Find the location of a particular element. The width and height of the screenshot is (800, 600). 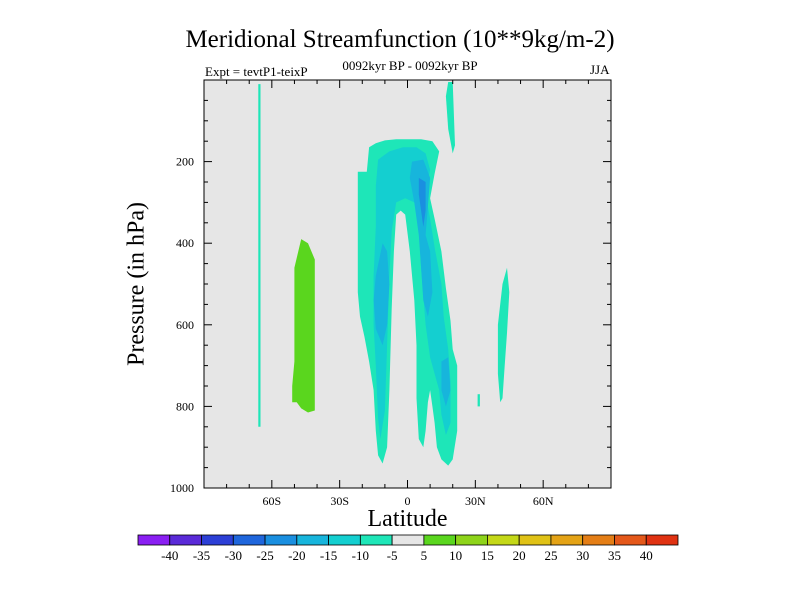

colorbar-label: -15 is located at coordinates (328, 555).